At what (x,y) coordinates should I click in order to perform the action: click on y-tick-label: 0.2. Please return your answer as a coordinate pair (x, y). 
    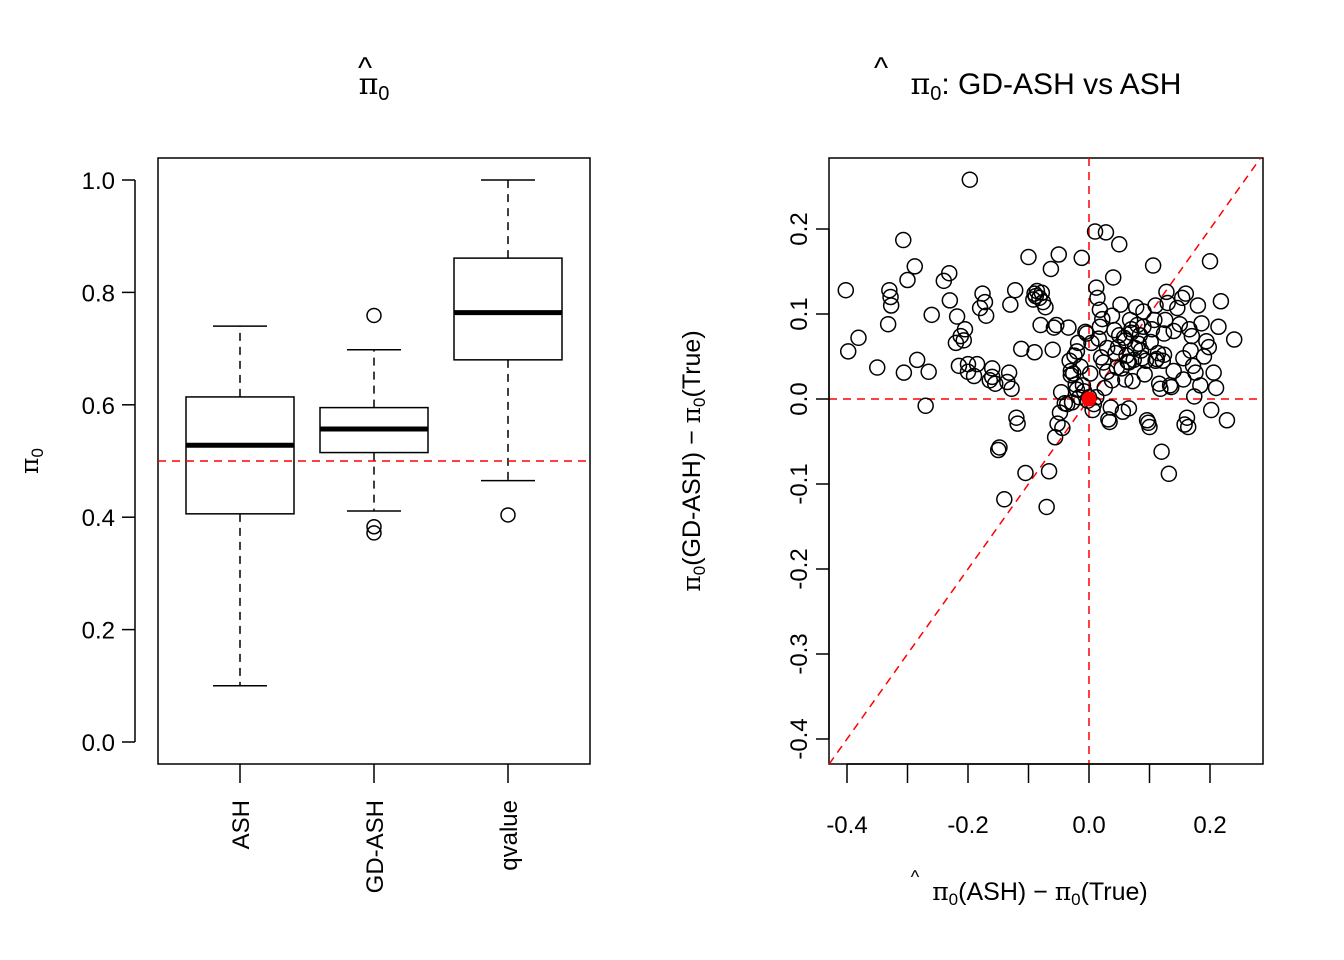
    Looking at the image, I should click on (98, 631).